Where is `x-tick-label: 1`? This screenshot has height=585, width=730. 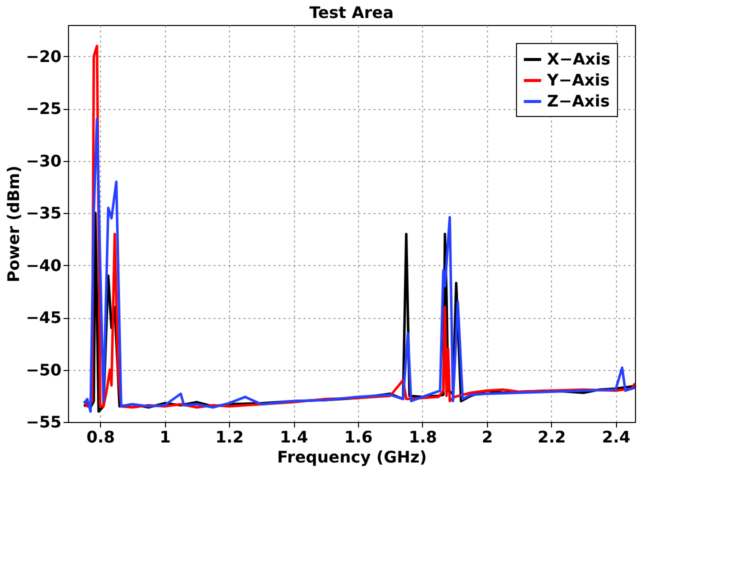
x-tick-label: 1 is located at coordinates (165, 437).